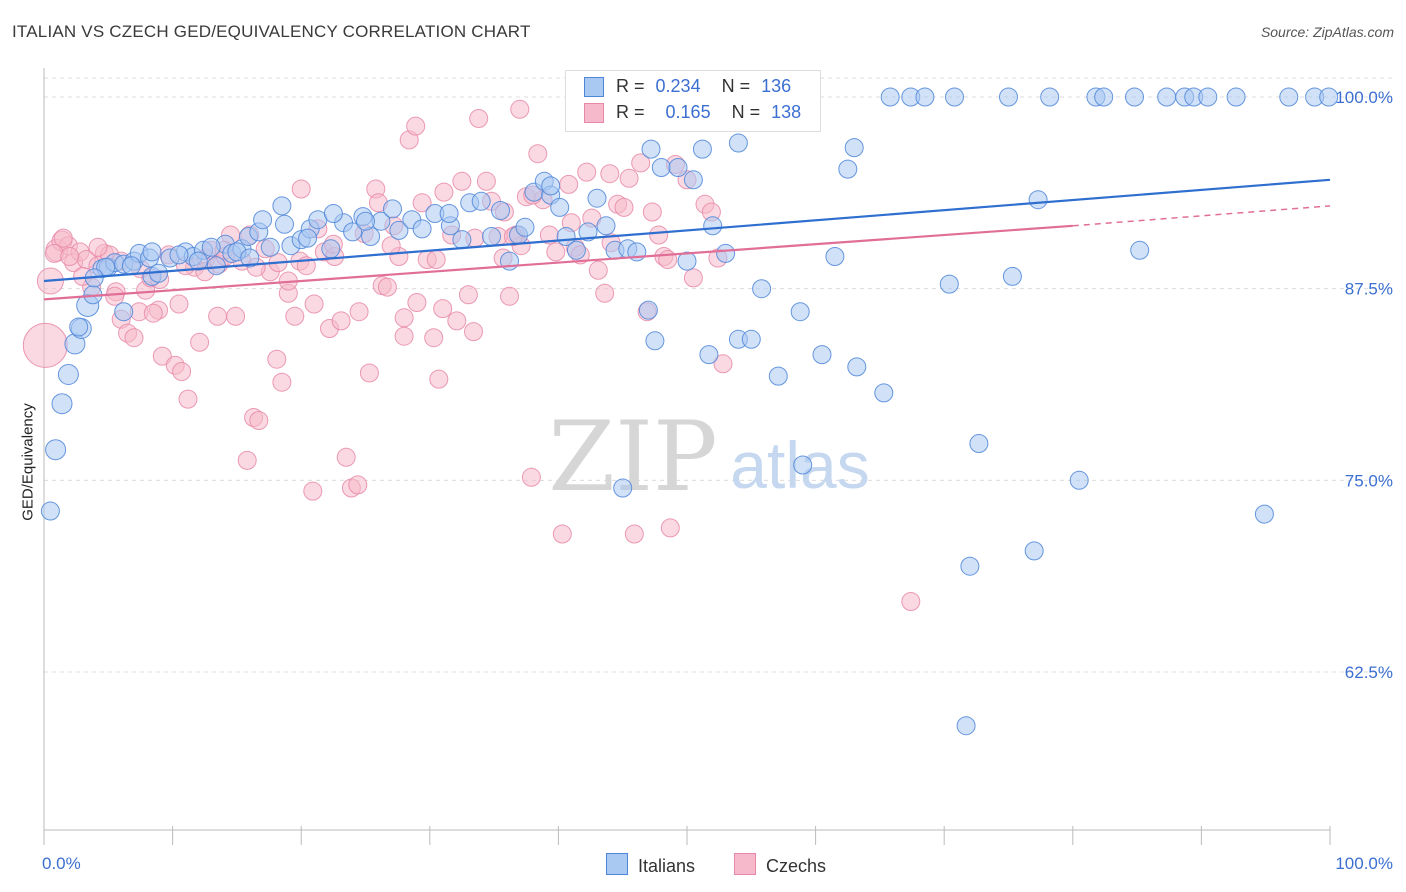  Describe the element at coordinates (617, 864) in the screenshot. I see `italians-legend-swatch` at that location.